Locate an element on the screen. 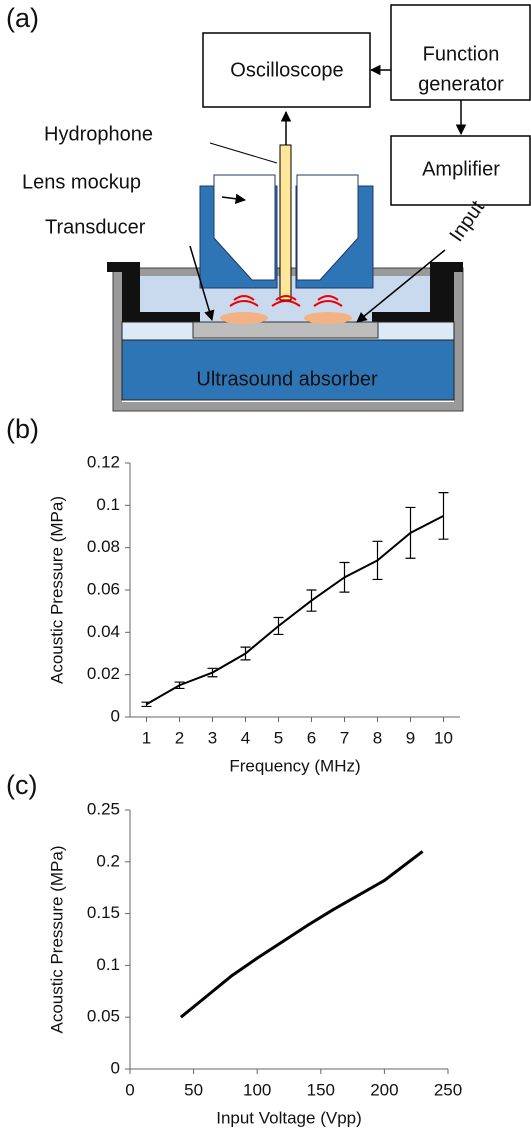  x-tick-label: 200 is located at coordinates (384, 1089).